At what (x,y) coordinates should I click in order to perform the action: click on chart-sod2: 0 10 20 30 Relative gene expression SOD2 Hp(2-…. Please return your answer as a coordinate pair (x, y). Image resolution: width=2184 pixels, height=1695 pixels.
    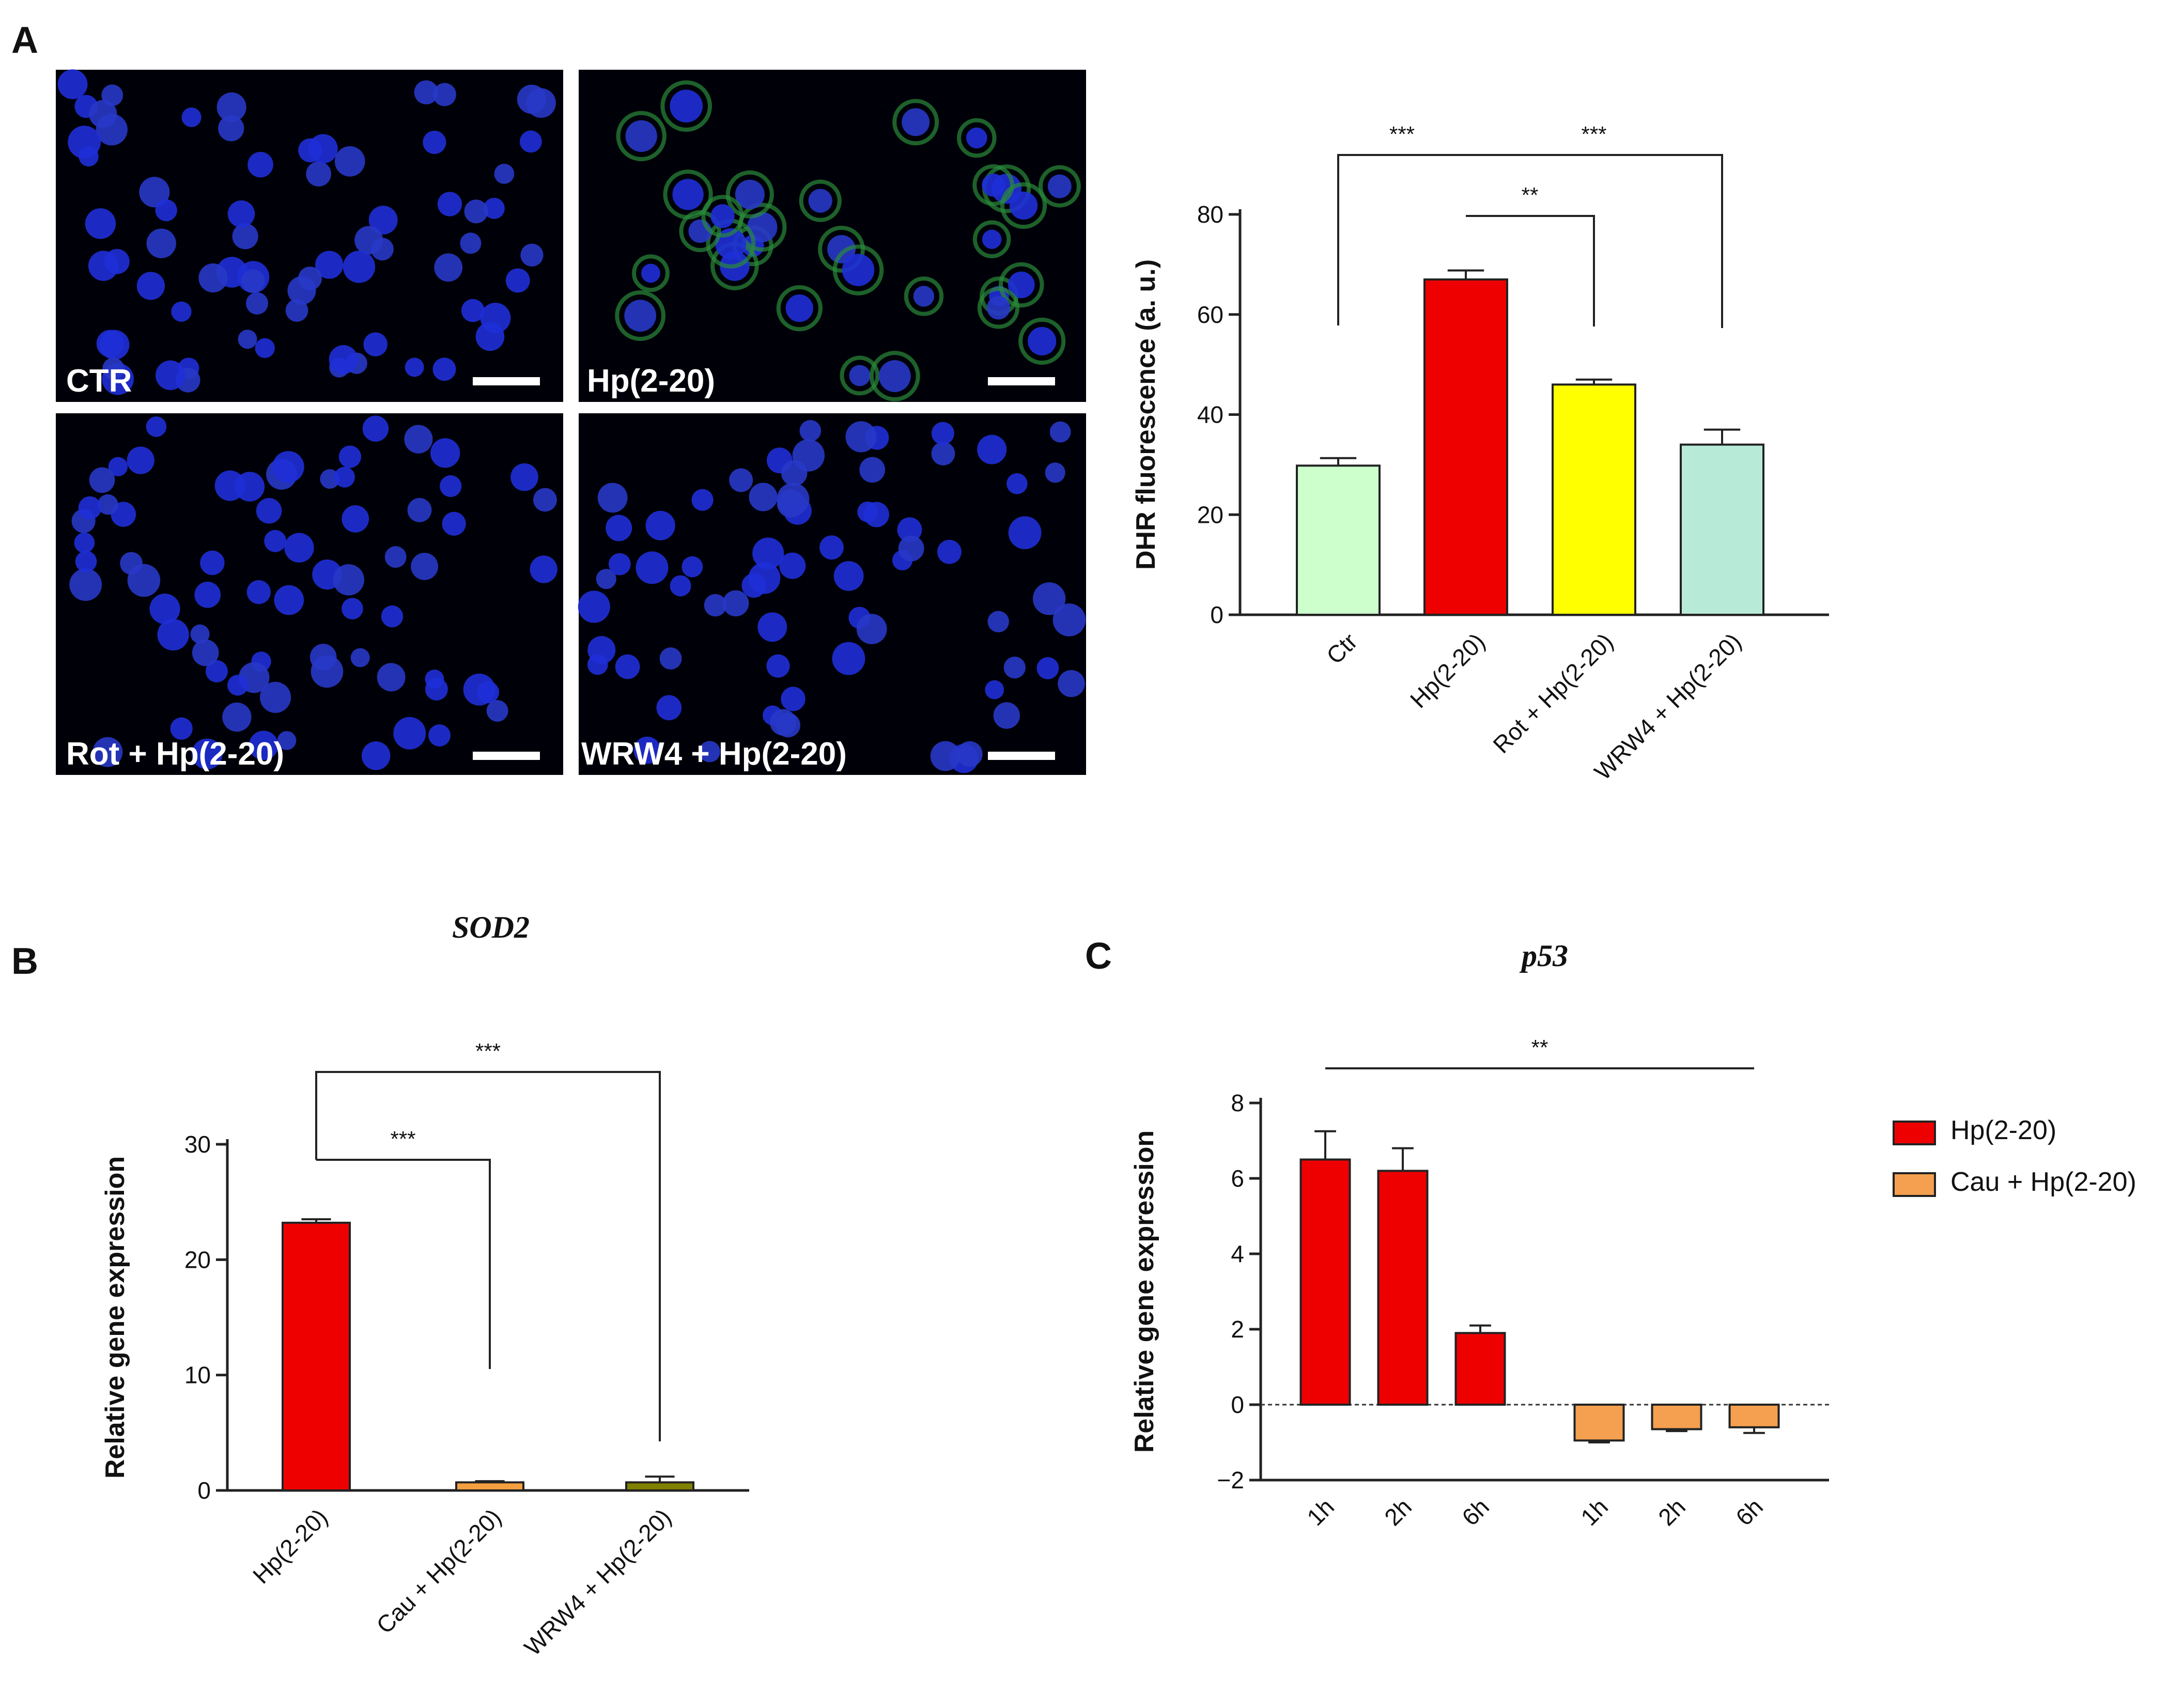
    Looking at the image, I should click on (424, 1285).